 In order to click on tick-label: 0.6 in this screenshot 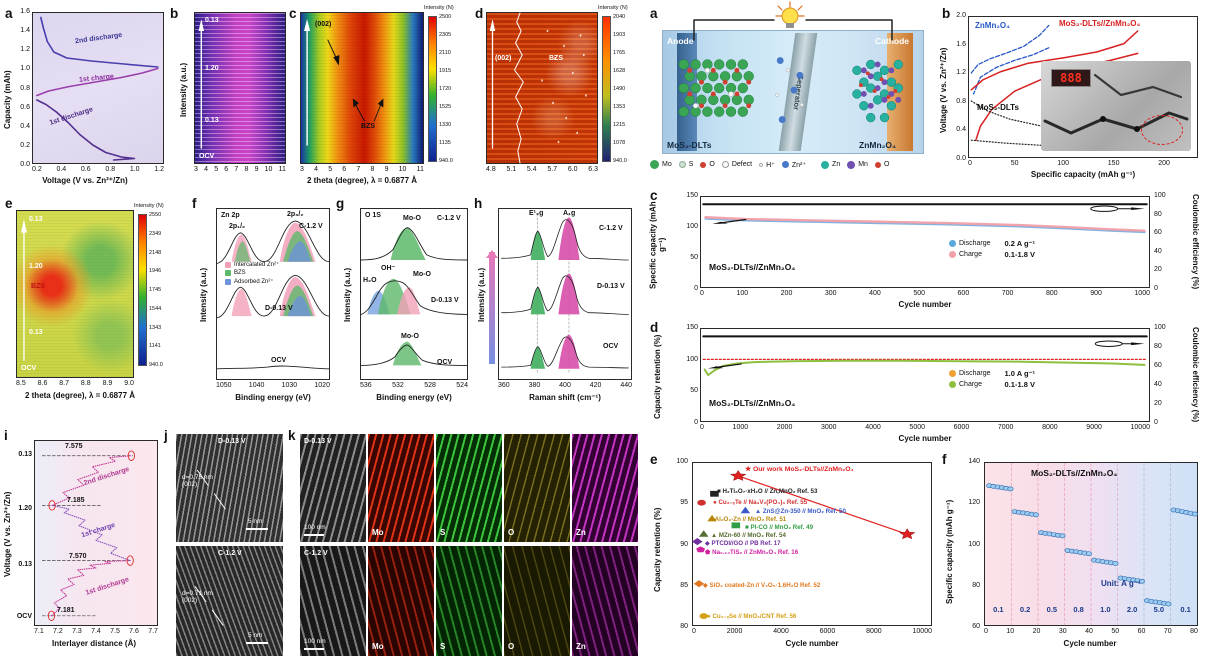, I will do `click(85, 169)`.